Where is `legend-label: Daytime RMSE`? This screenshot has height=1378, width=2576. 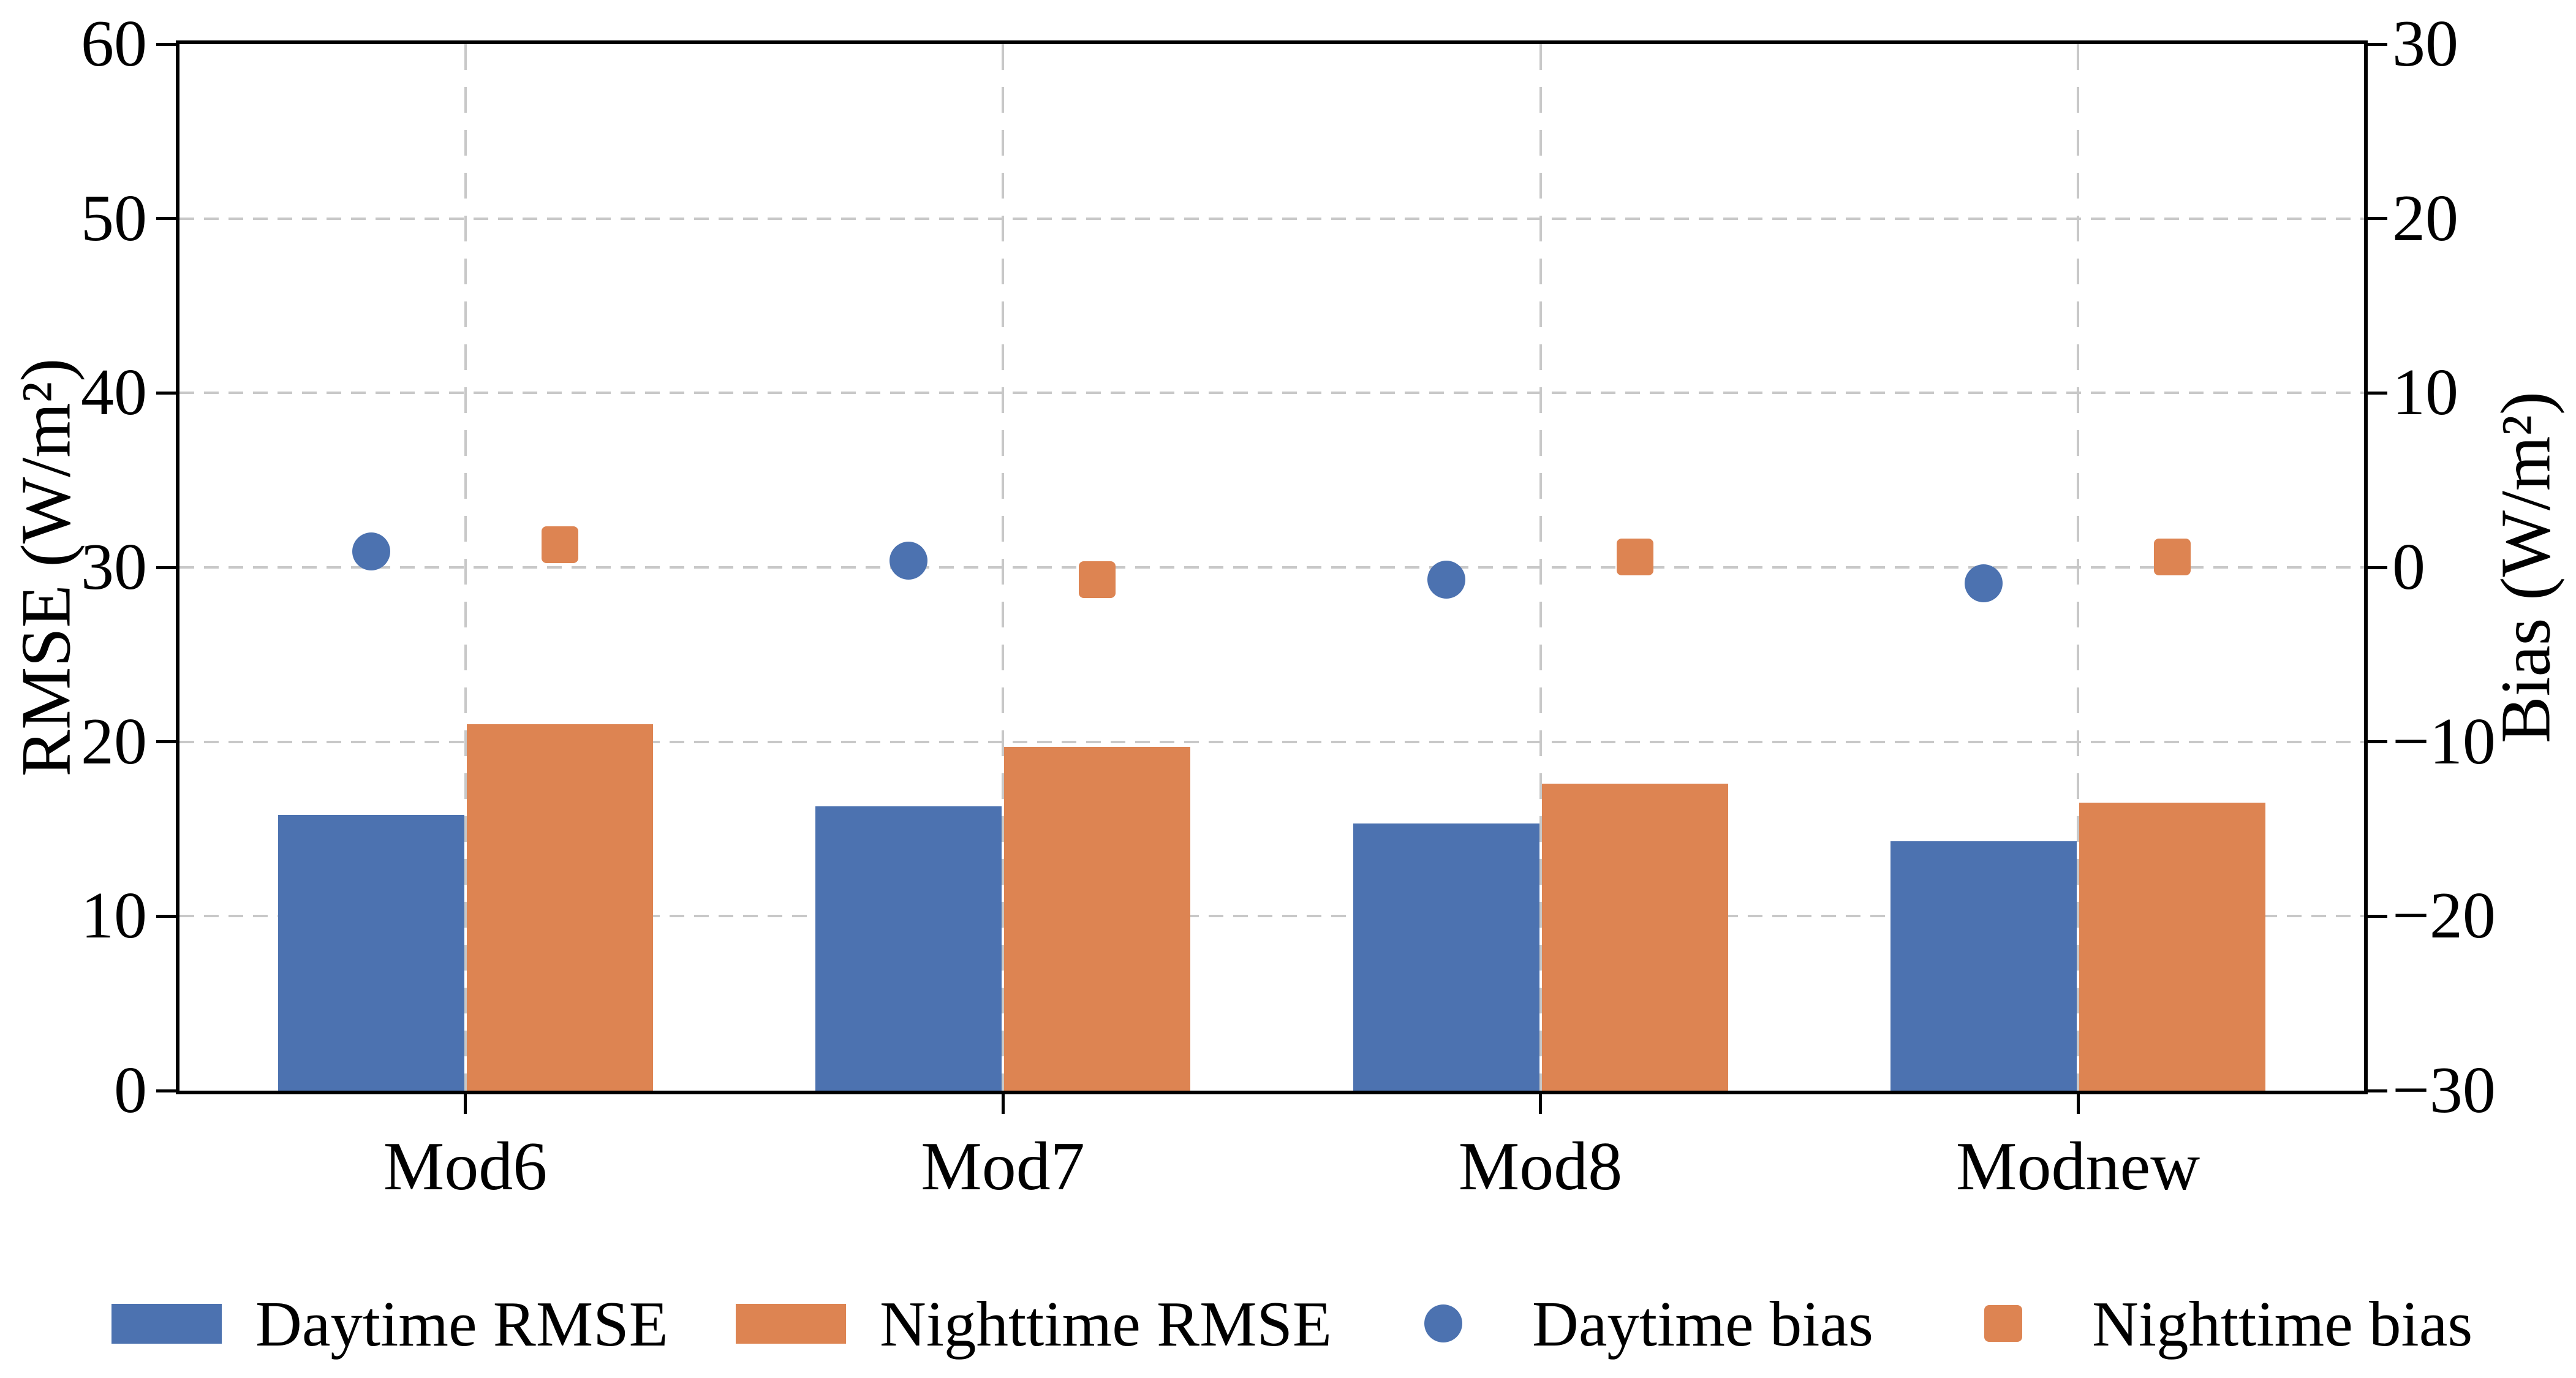 legend-label: Daytime RMSE is located at coordinates (461, 1324).